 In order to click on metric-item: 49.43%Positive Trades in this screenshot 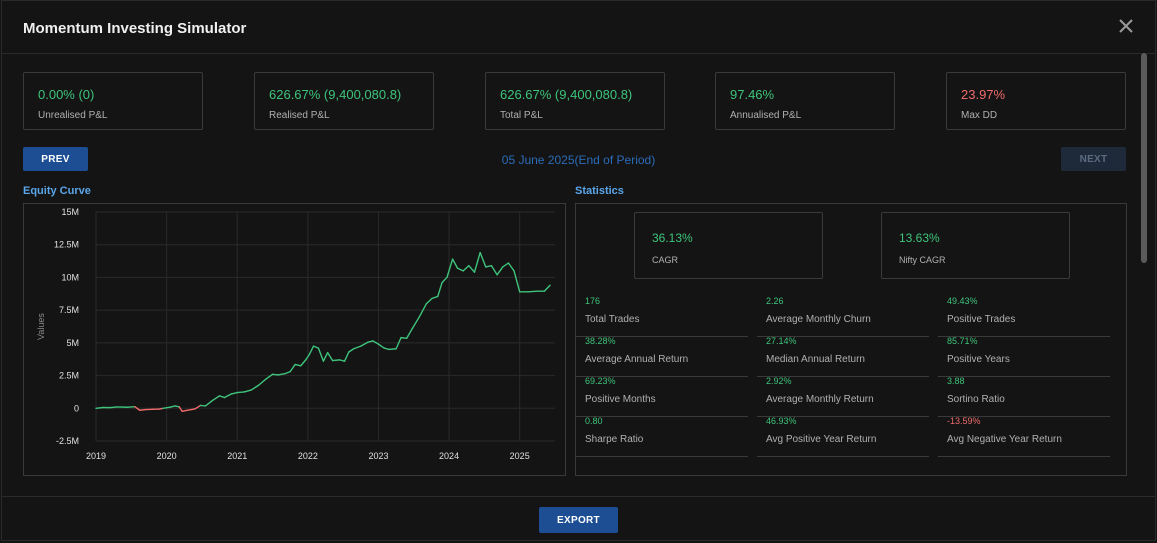, I will do `click(1024, 316)`.